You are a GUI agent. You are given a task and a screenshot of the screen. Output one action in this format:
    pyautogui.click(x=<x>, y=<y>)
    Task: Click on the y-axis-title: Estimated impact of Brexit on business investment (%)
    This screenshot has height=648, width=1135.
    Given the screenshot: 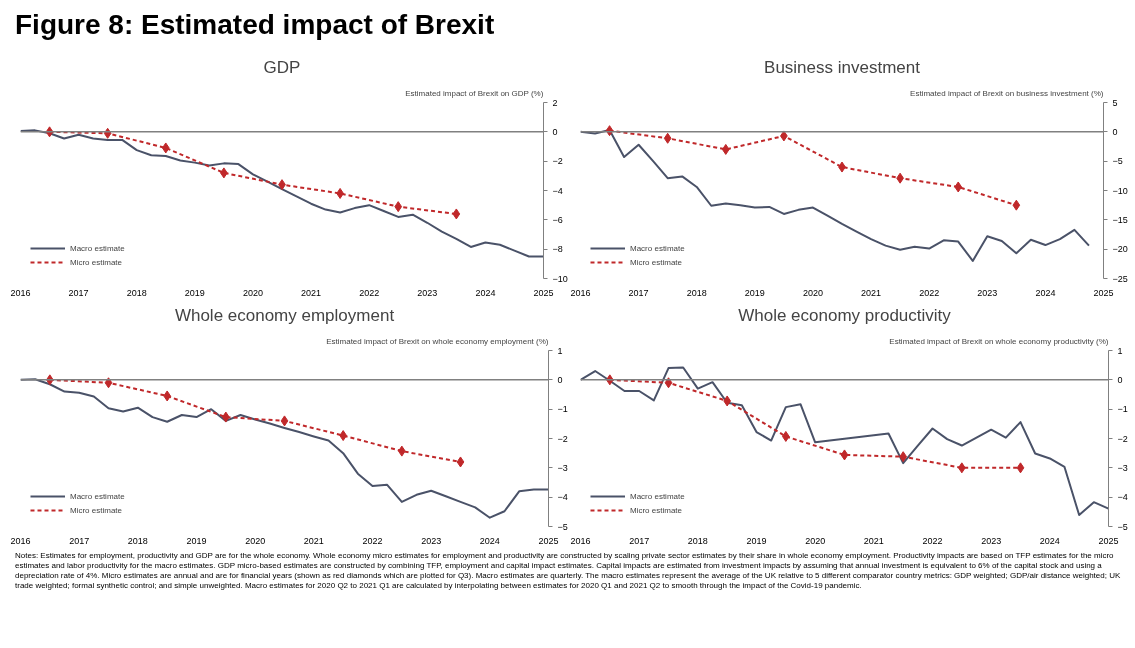 What is the action you would take?
    pyautogui.click(x=1007, y=93)
    